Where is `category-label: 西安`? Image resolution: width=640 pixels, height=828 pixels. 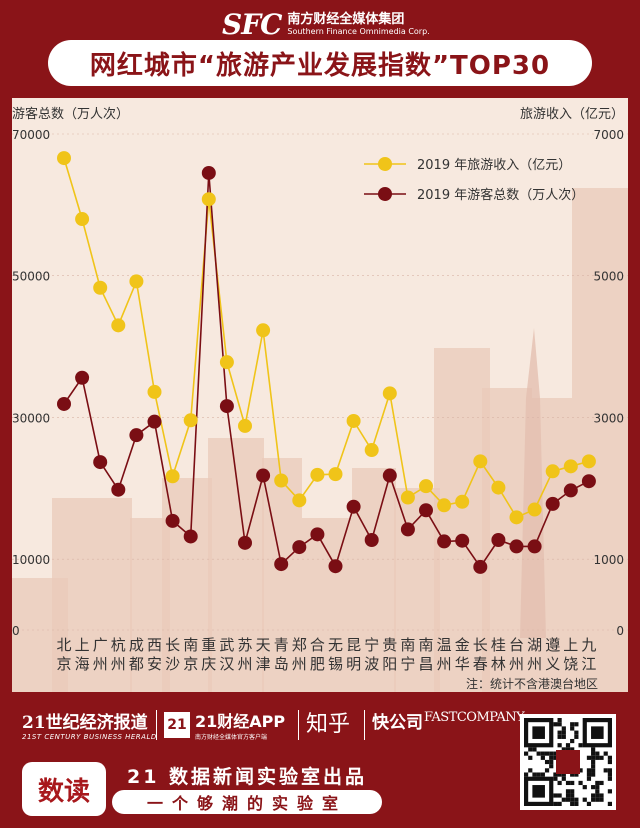
category-label: 西安 is located at coordinates (154, 654).